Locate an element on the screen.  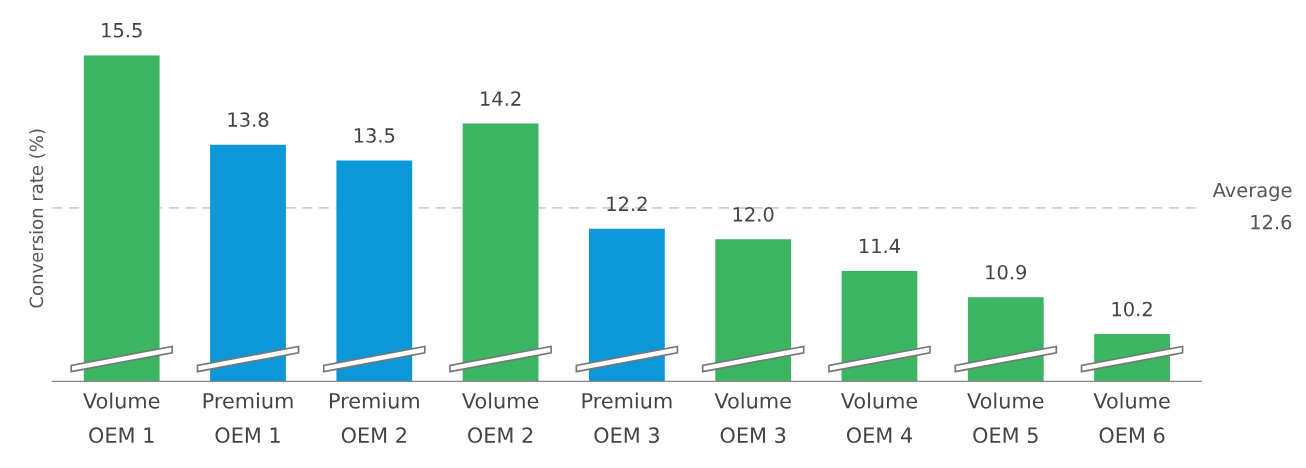
data-label: 11.4 is located at coordinates (880, 245).